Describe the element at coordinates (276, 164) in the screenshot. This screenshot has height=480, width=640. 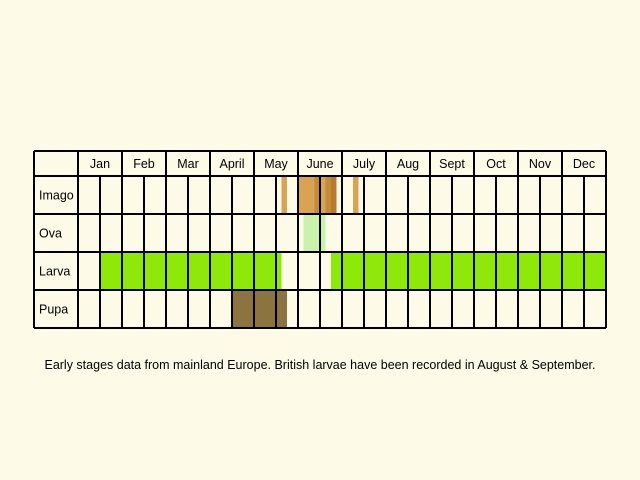
I see `month-label-may: May` at that location.